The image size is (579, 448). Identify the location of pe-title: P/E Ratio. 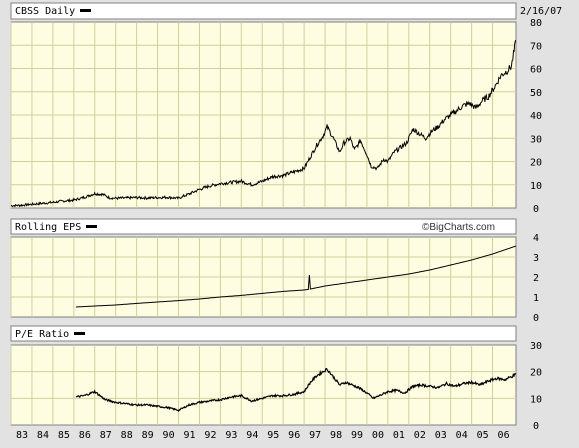
(42, 334).